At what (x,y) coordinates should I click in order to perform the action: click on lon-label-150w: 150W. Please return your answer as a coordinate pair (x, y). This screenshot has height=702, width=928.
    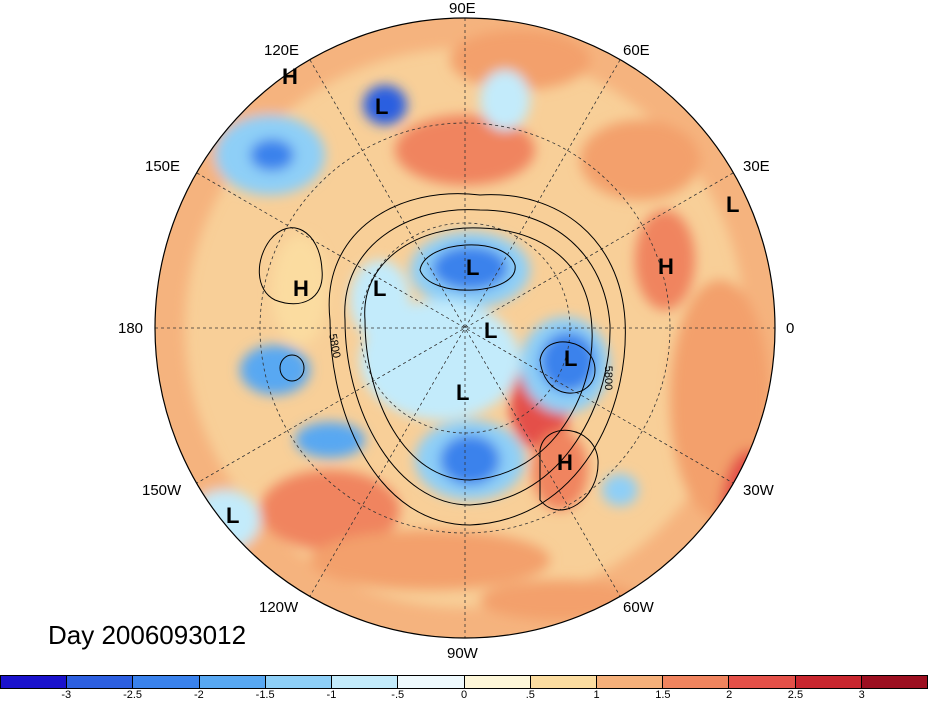
    Looking at the image, I should click on (162, 490).